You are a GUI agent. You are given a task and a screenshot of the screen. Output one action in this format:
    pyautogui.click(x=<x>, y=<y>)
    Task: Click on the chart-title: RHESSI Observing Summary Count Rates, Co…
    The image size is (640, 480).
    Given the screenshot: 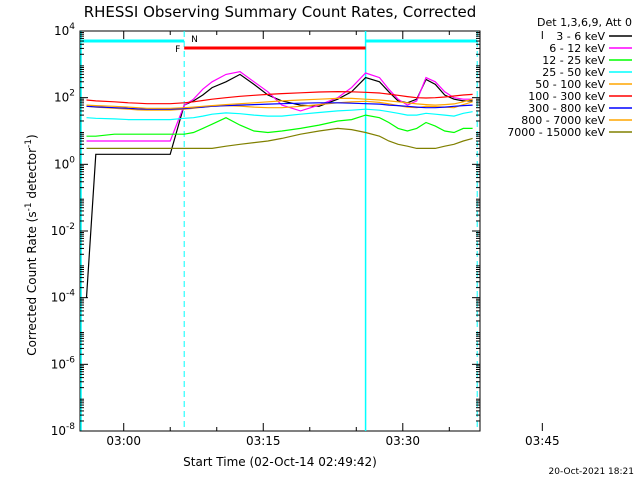 What is the action you would take?
    pyautogui.click(x=280, y=12)
    